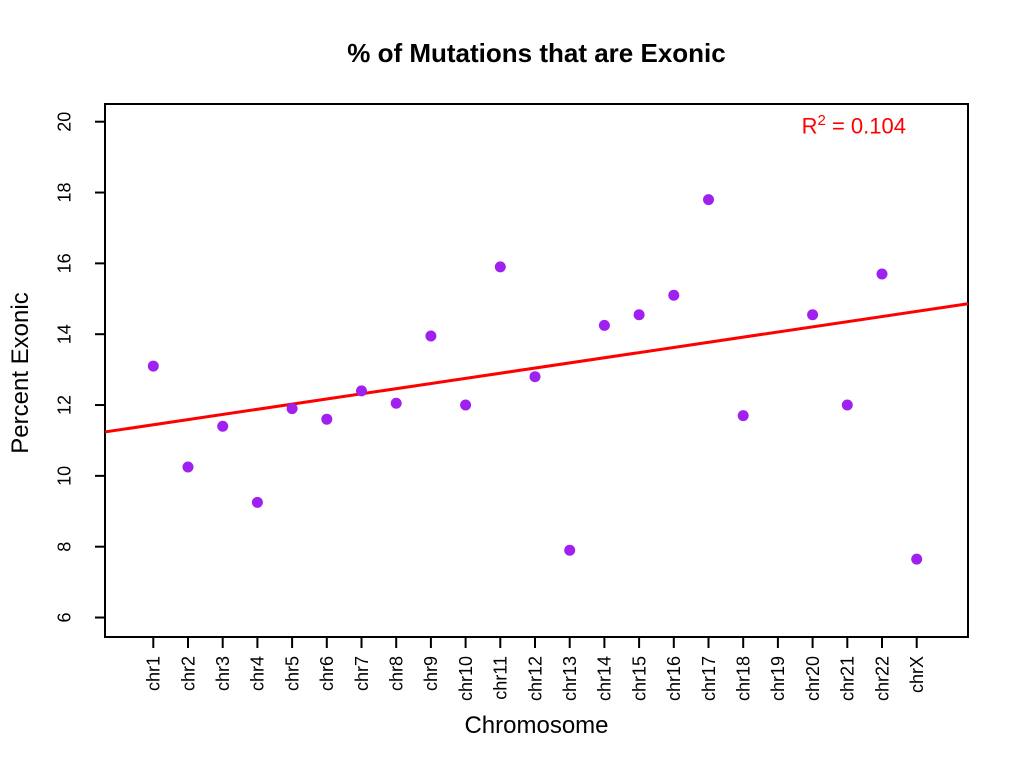 Image resolution: width=1024 pixels, height=768 pixels. Describe the element at coordinates (809, 126) in the screenshot. I see `r-squared-base: R` at that location.